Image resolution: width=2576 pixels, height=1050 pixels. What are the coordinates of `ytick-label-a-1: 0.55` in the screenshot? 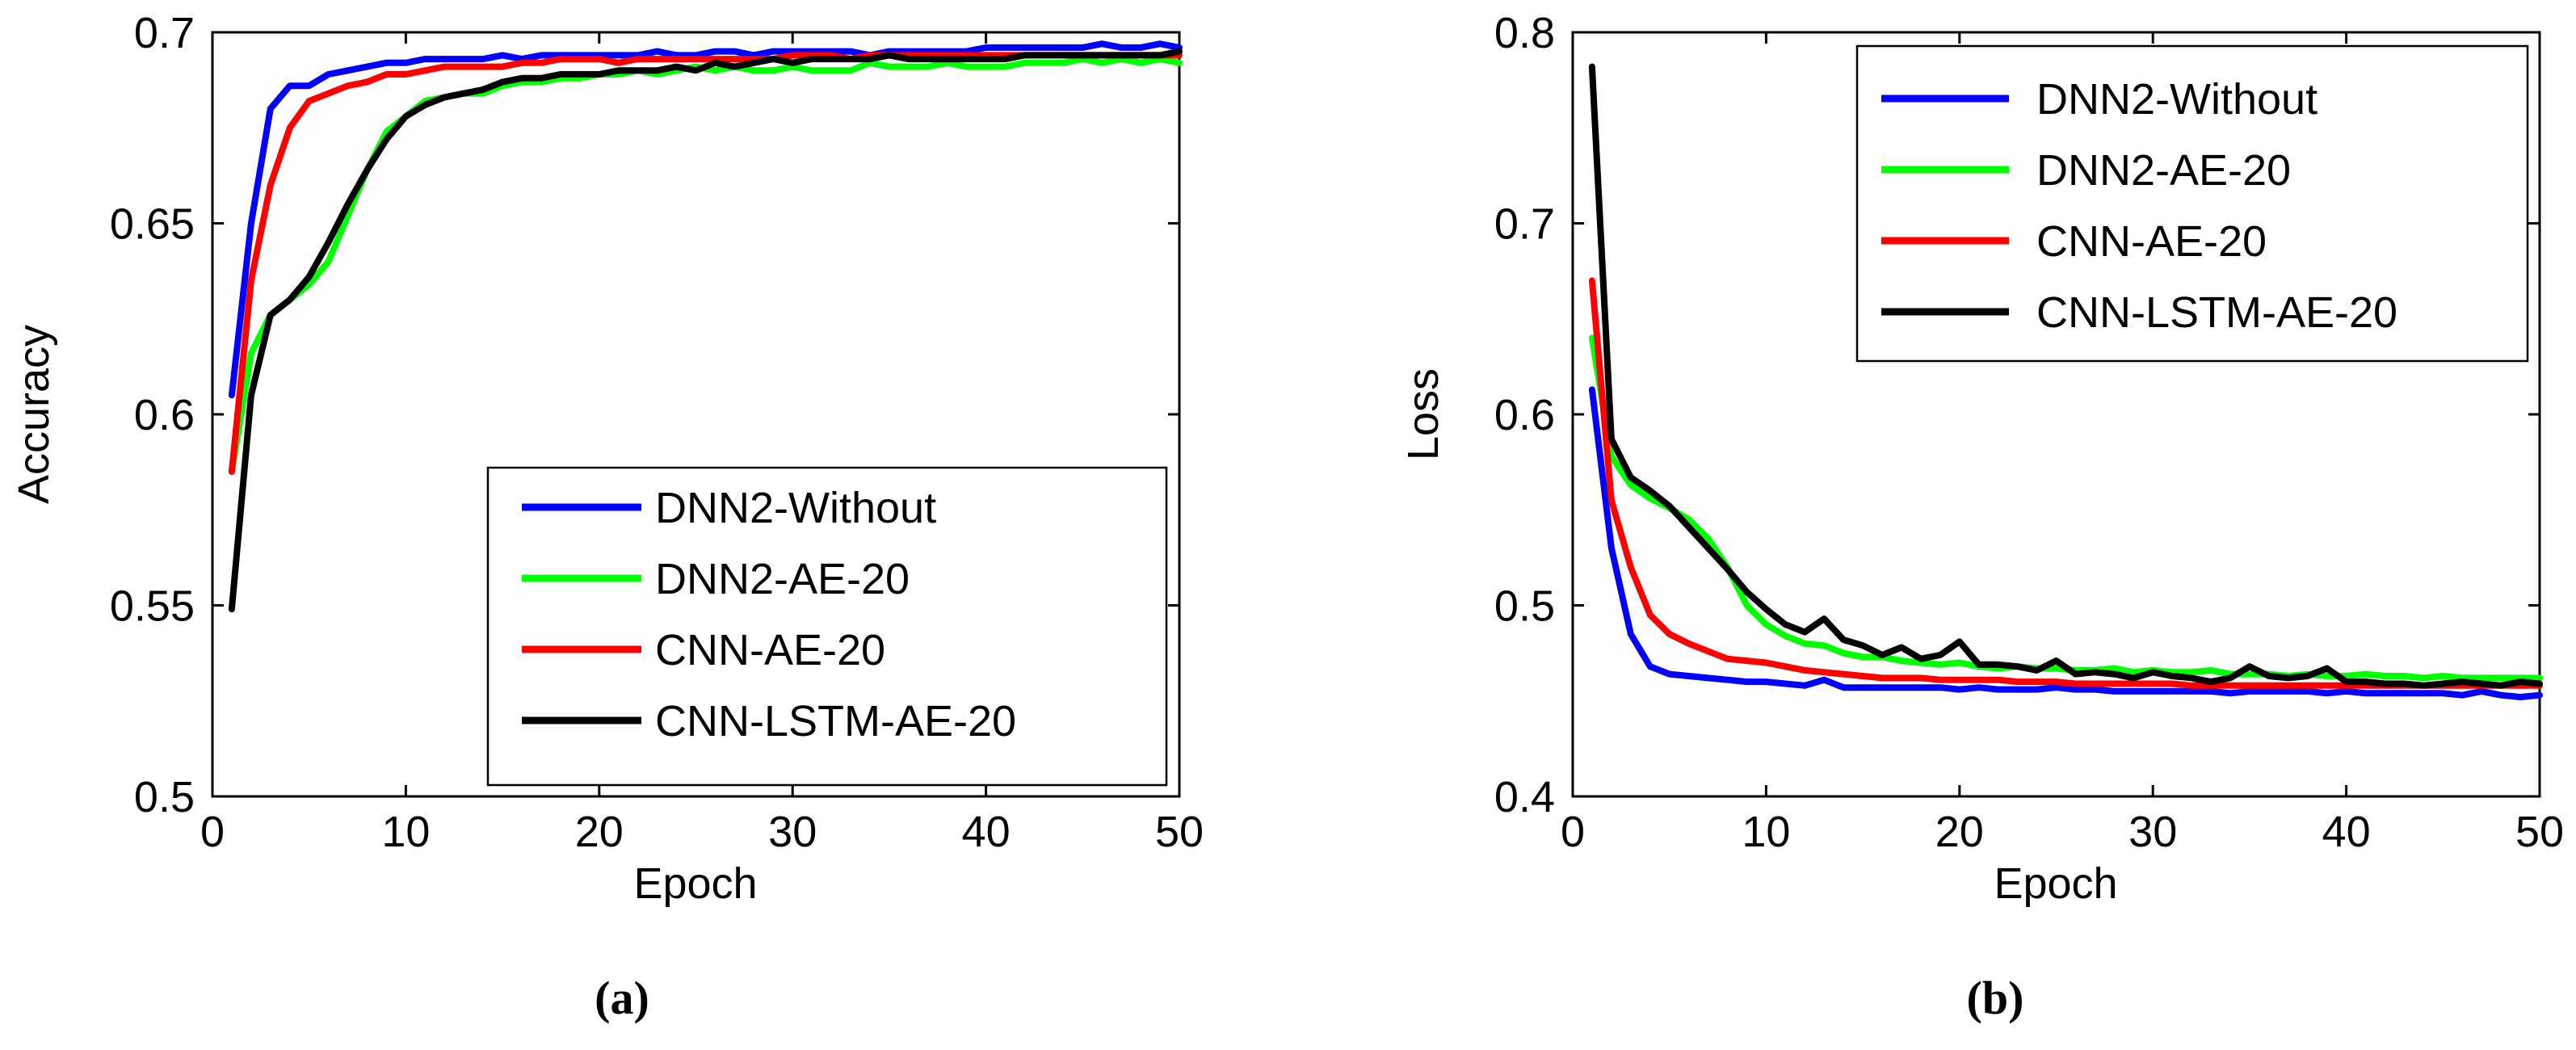 It's located at (152, 606).